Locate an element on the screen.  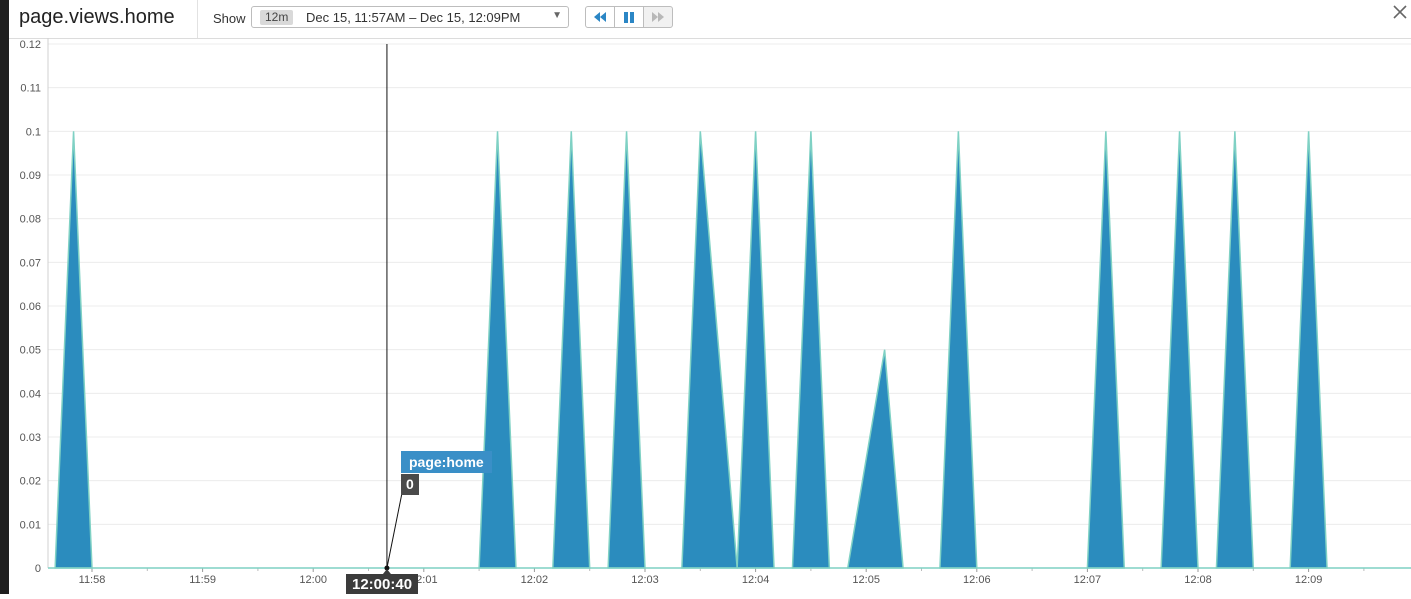
y-tick-label: 0.05 is located at coordinates (30, 351).